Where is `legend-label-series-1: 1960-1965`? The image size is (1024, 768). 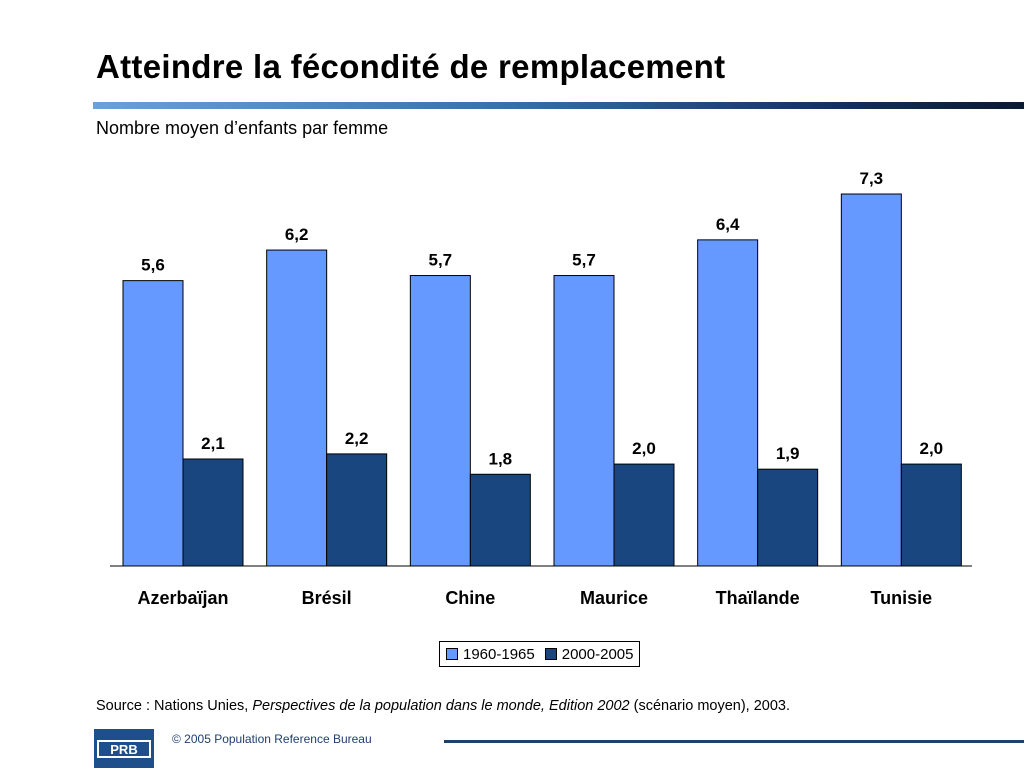 legend-label-series-1: 1960-1965 is located at coordinates (499, 654).